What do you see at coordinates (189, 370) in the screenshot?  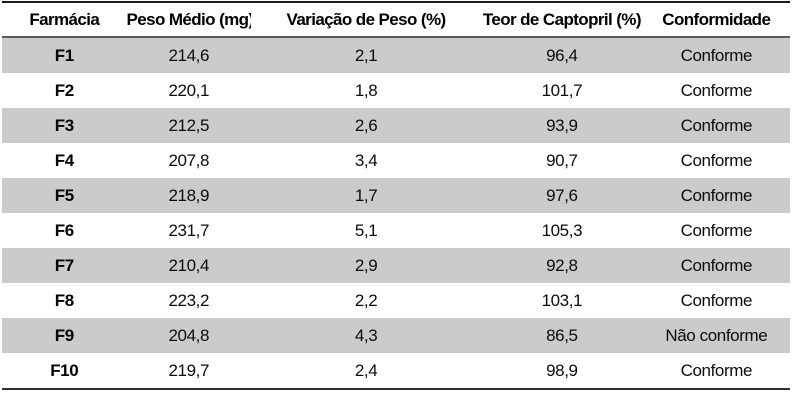 I see `cell-avg-weight: 219,7` at bounding box center [189, 370].